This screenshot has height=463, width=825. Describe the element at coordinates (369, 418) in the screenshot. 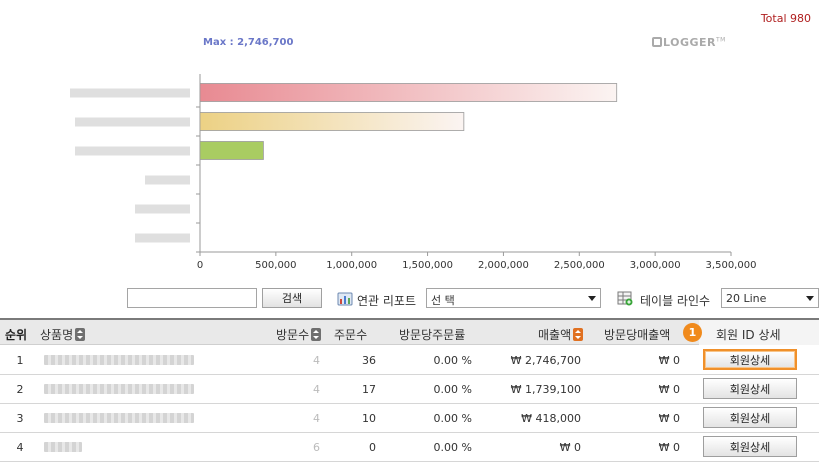

I see `orders-cell: 10` at that location.